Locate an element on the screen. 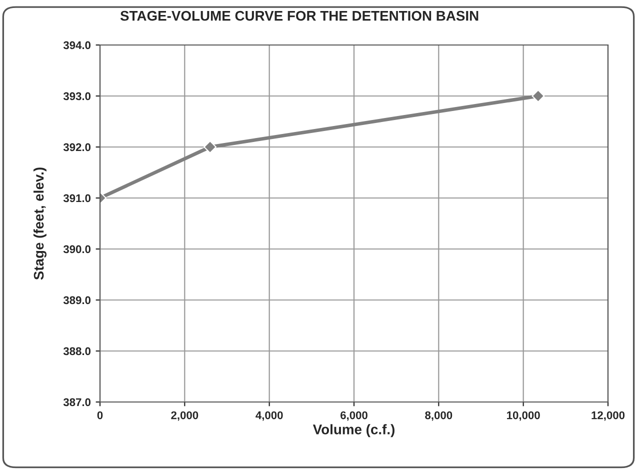  chart-title: STAGE-VOLUME CURVE FOR THE DETENTION BASIN is located at coordinates (299, 15).